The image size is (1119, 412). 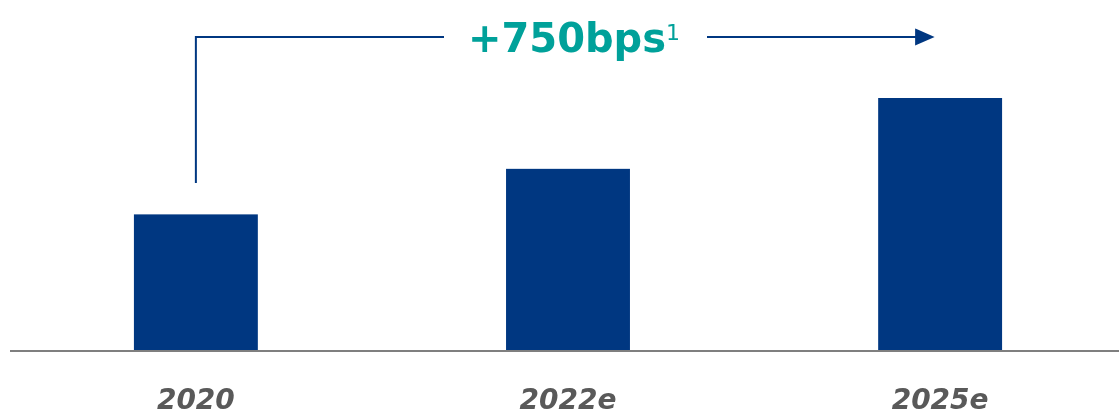 What do you see at coordinates (574, 38) in the screenshot?
I see `text: +750bps$^{1}$` at bounding box center [574, 38].